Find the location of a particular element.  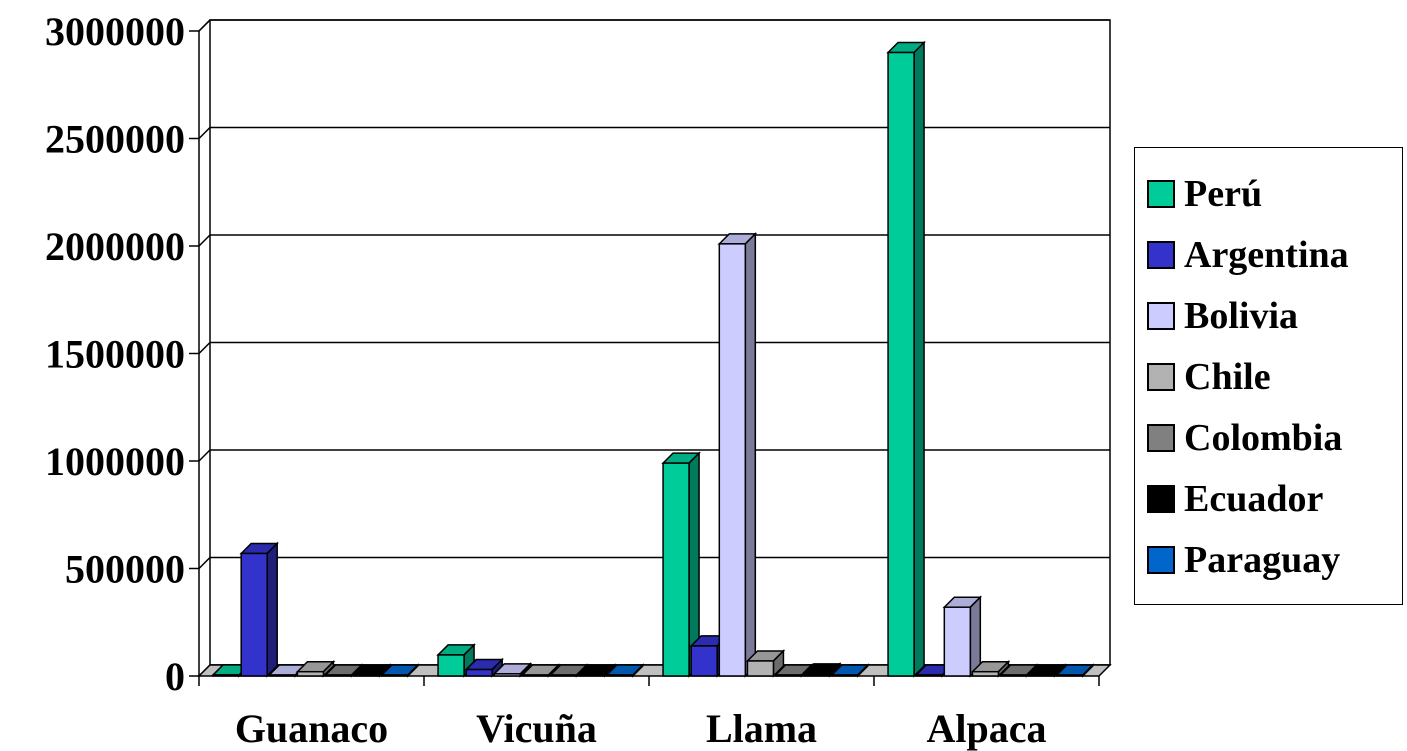

legend-item: Chile is located at coordinates (1209, 377).